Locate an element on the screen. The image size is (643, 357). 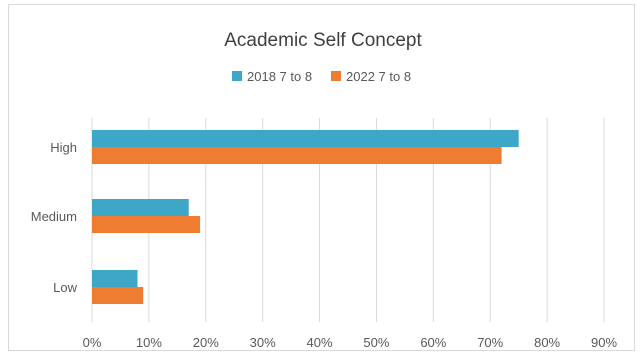
legend: 2018 7 to 8 2022 7 to 8 is located at coordinates (321, 76).